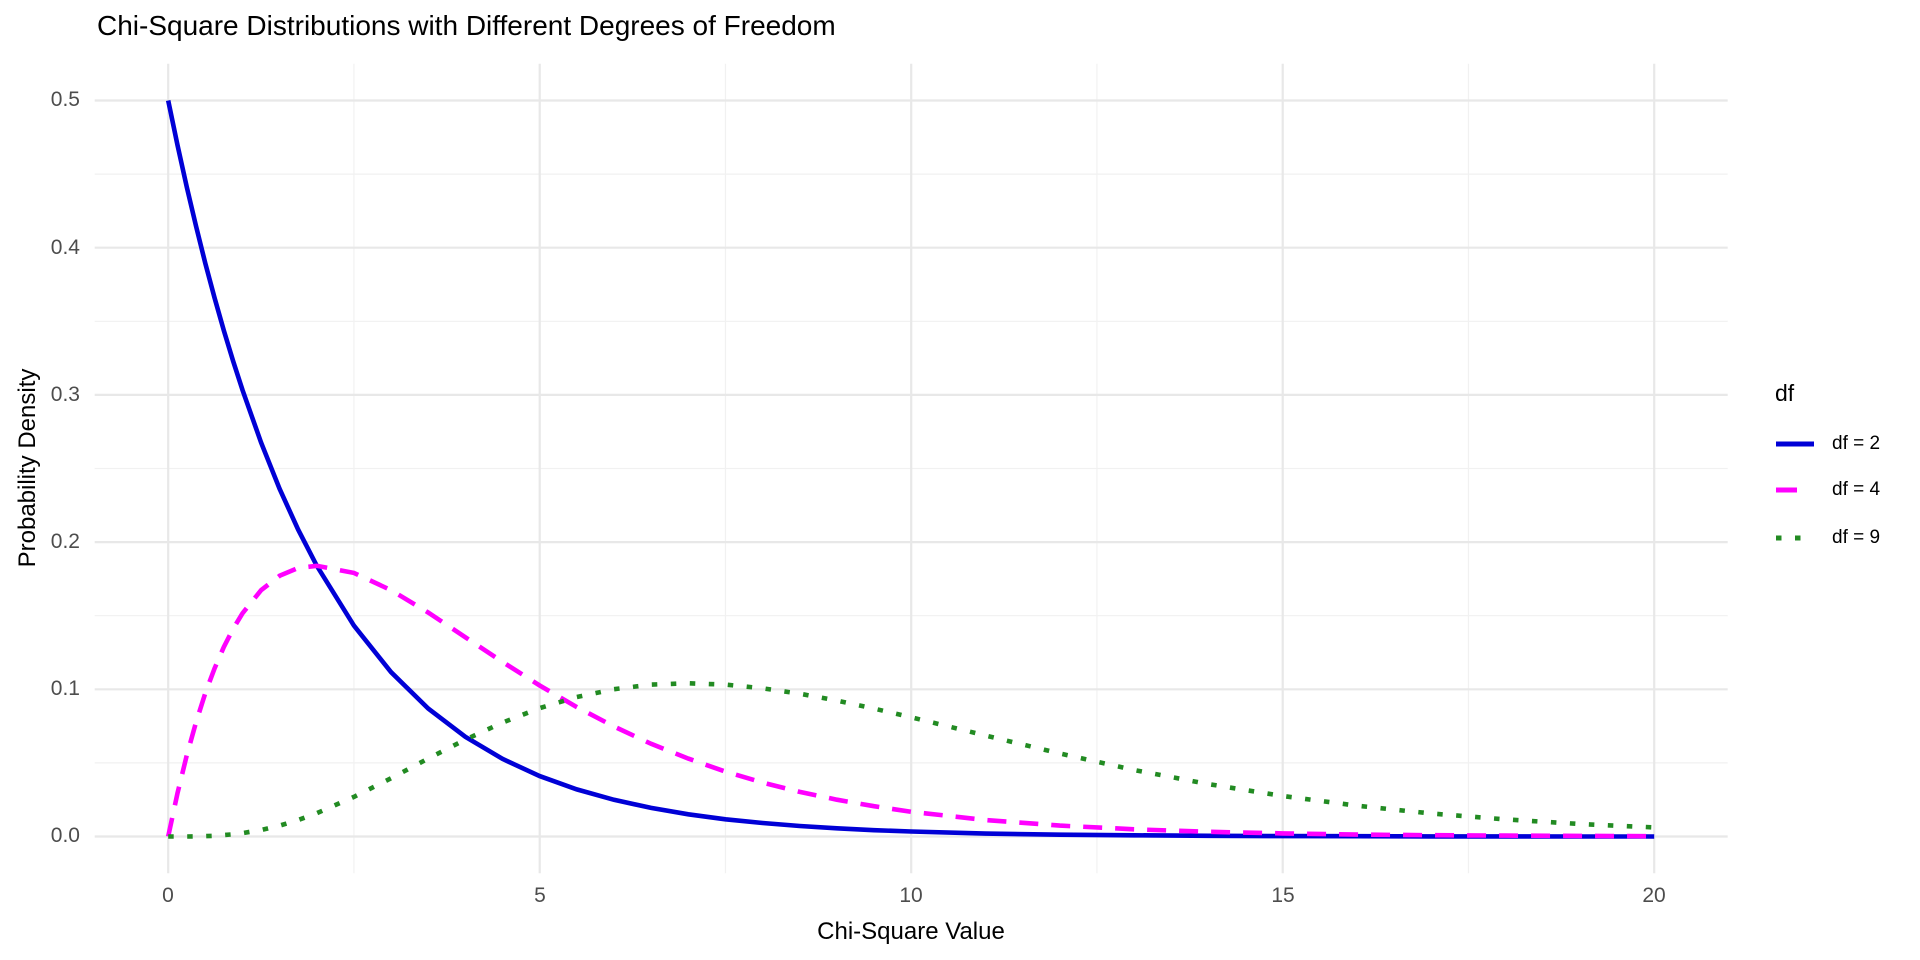  I want to click on legend-entry-df-4: df = 4, so click(1828, 489).